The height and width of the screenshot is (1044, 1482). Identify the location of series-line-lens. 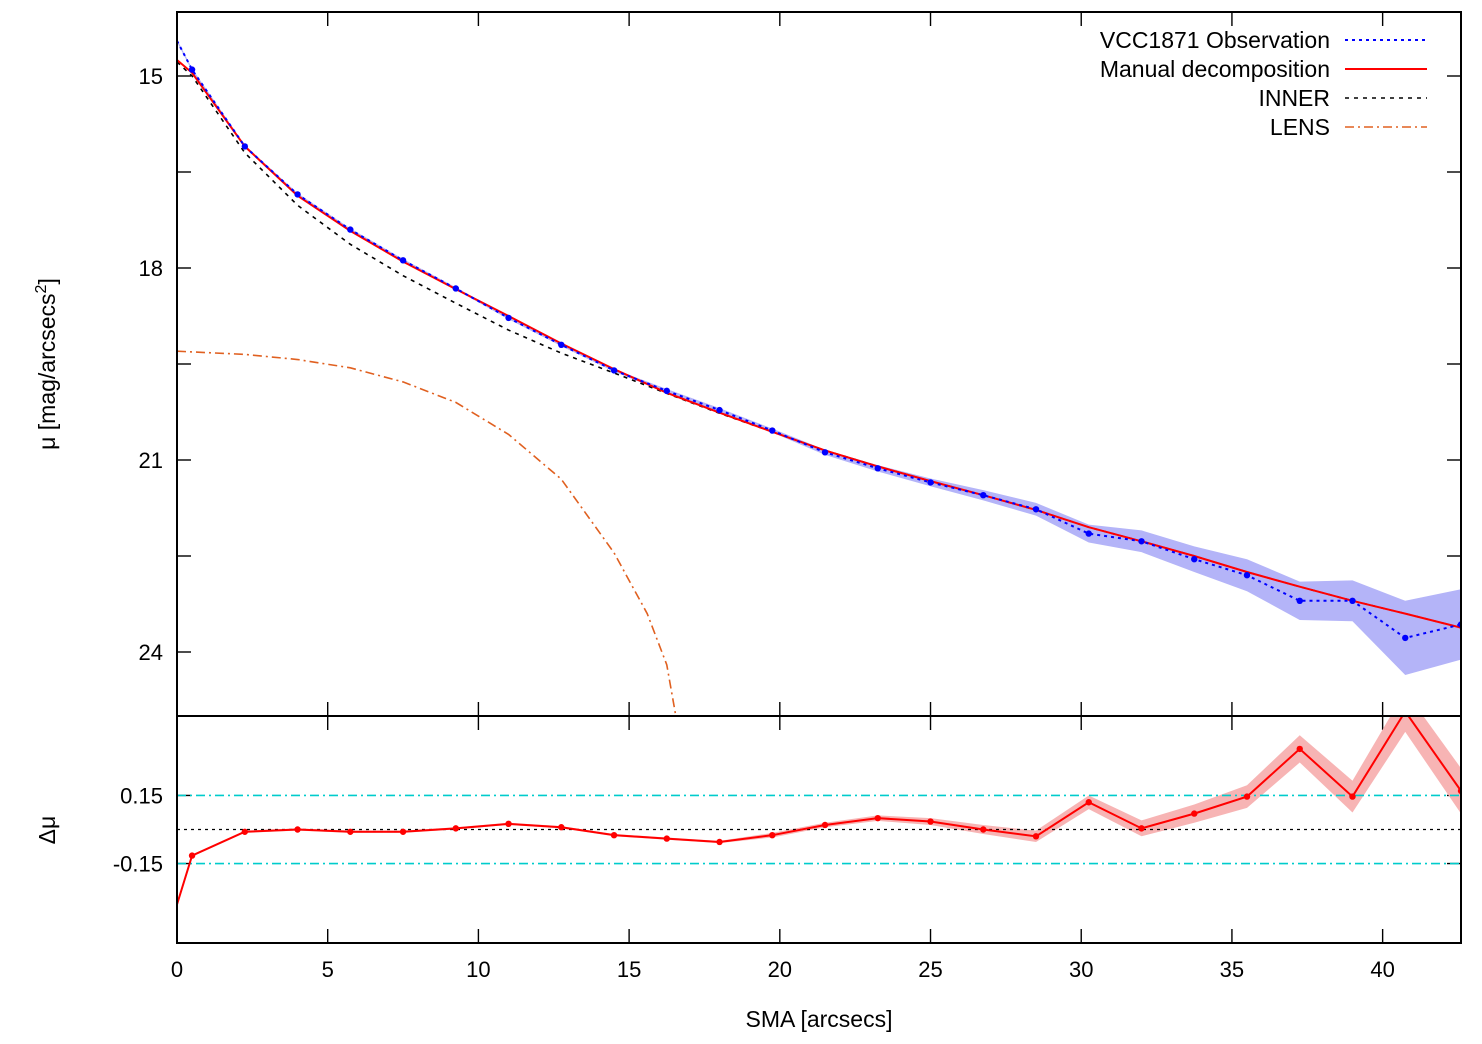
(427, 533).